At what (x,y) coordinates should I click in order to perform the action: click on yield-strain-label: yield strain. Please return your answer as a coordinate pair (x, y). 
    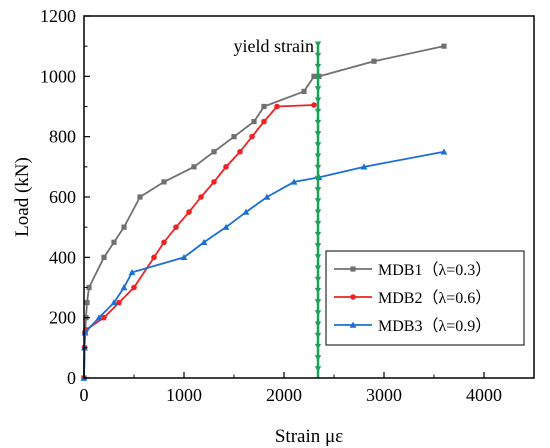
    Looking at the image, I should click on (274, 46).